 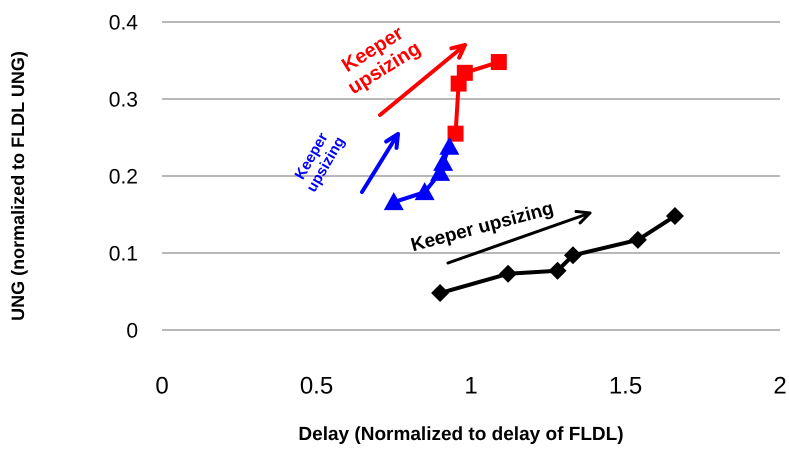 What do you see at coordinates (461, 434) in the screenshot?
I see `x-axis-title: Delay (Normalized to delay of FLDL)` at bounding box center [461, 434].